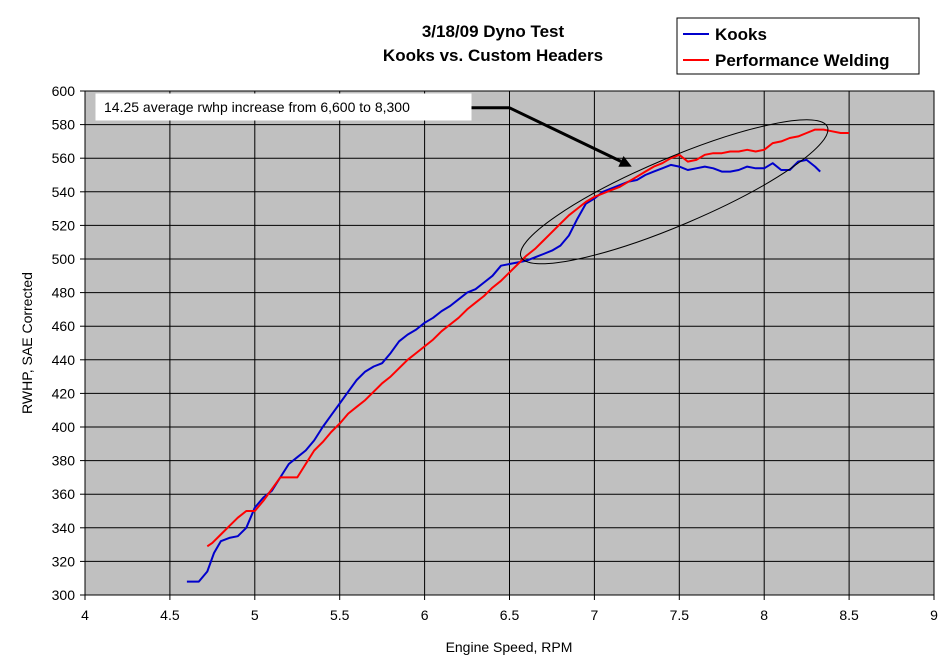  I want to click on y-tick-label: 340, so click(64, 528).